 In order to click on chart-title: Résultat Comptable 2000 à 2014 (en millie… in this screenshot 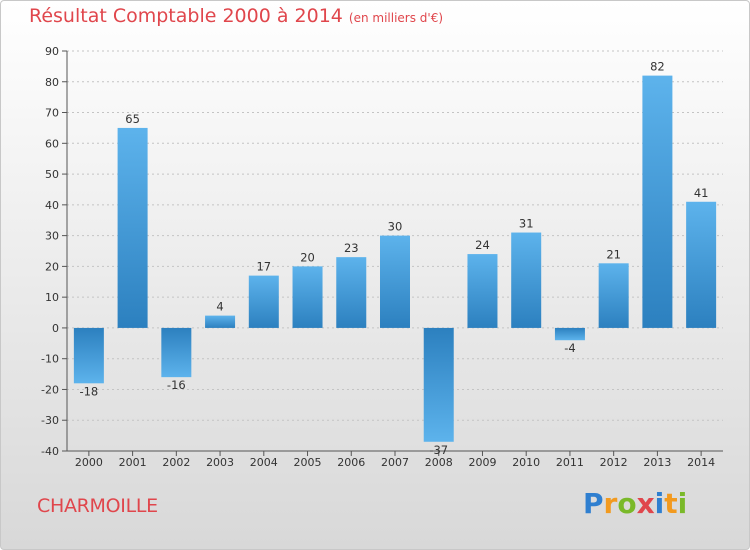, I will do `click(236, 16)`.